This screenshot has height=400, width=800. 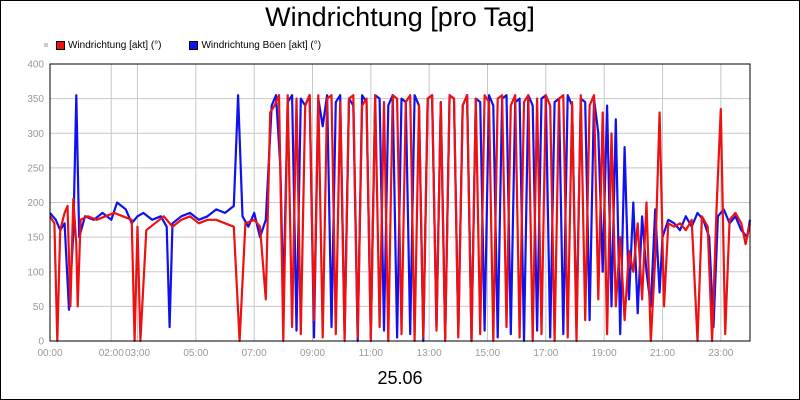 What do you see at coordinates (35, 99) in the screenshot?
I see `y-tick-label: 350` at bounding box center [35, 99].